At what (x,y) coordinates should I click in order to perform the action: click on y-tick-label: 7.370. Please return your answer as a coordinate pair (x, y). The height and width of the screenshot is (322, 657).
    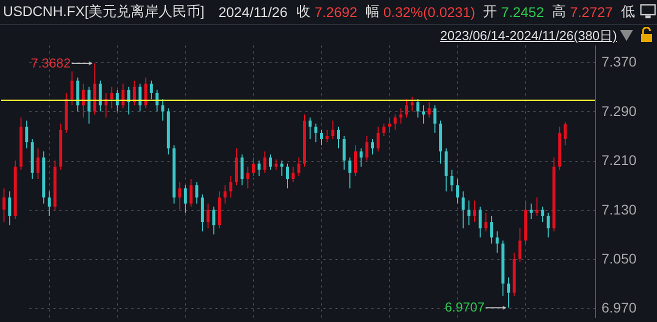
    Looking at the image, I should click on (619, 62).